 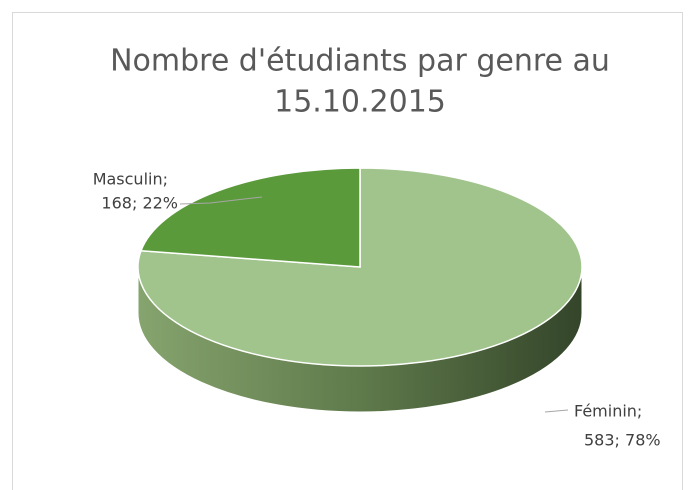 What do you see at coordinates (139, 203) in the screenshot?
I see `data-label: 168; 22%` at bounding box center [139, 203].